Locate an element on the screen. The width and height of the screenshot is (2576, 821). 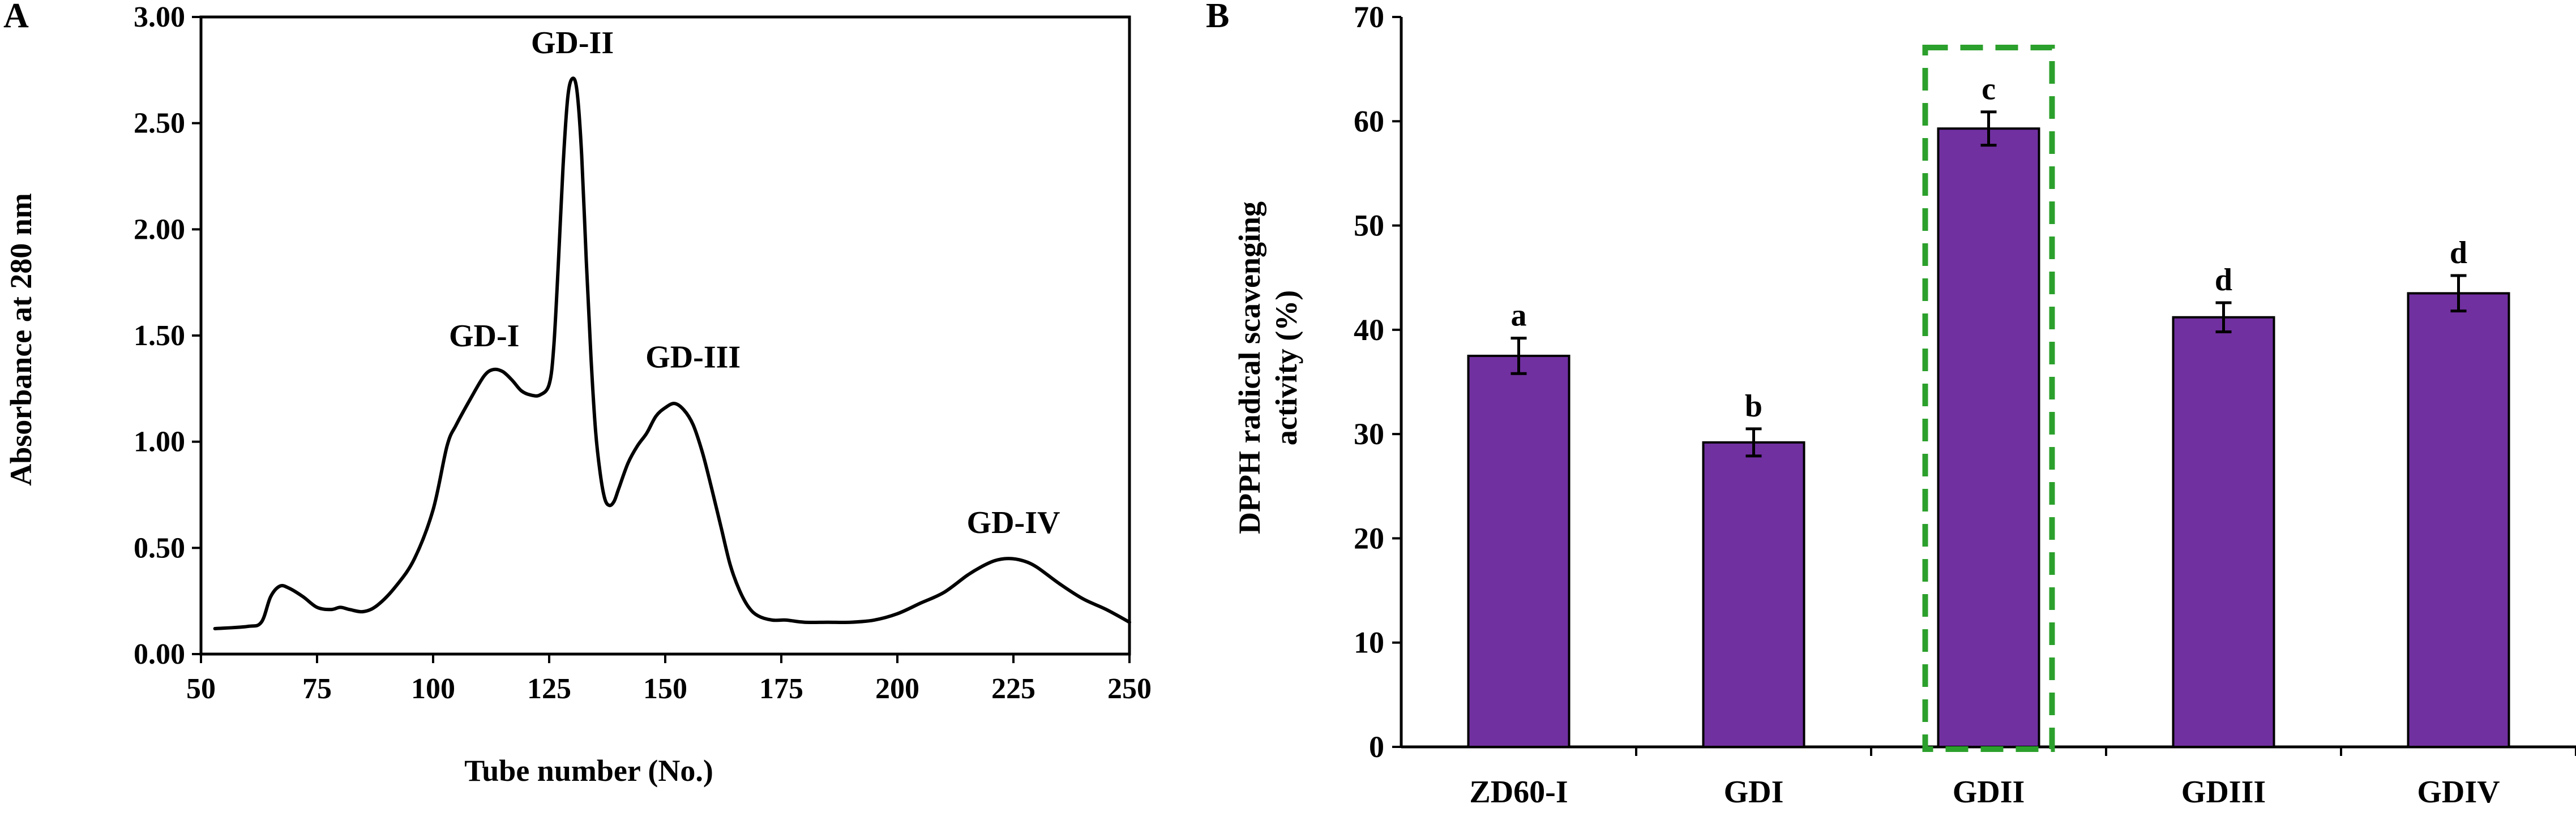
panel-b-y-axis-title-line2: activity (%) is located at coordinates (1286, 367).